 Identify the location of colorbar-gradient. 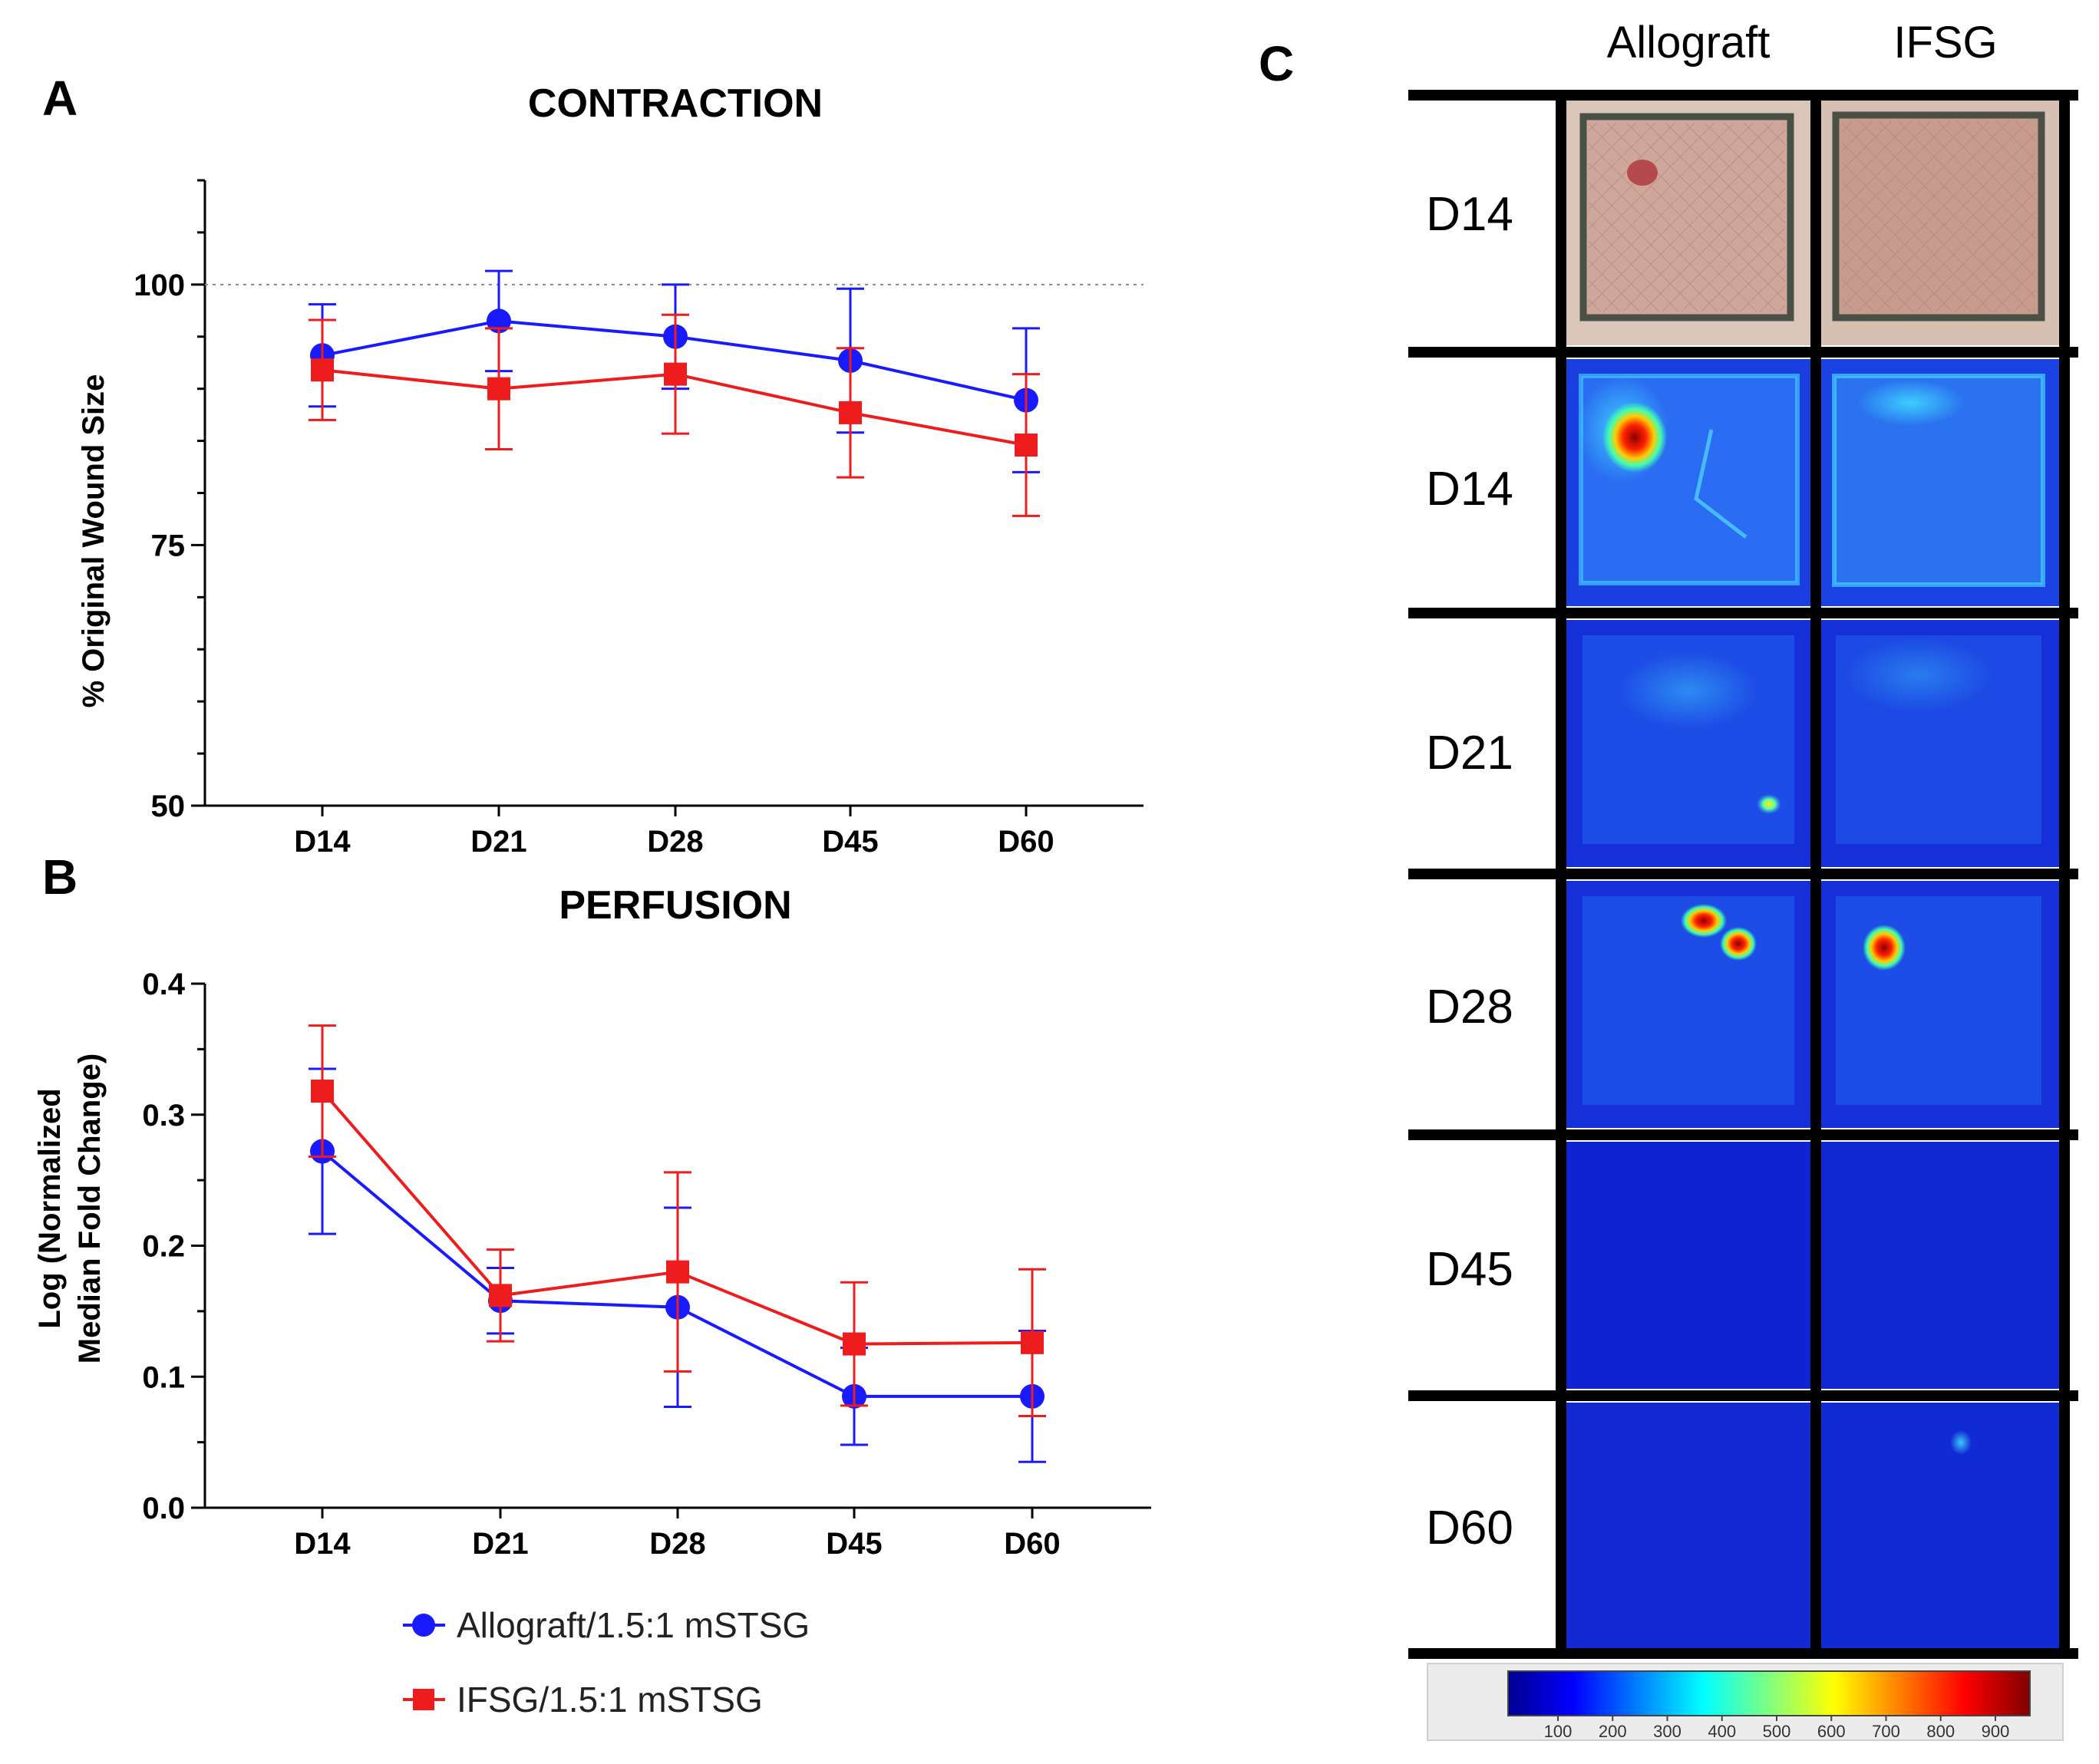
(1769, 1693).